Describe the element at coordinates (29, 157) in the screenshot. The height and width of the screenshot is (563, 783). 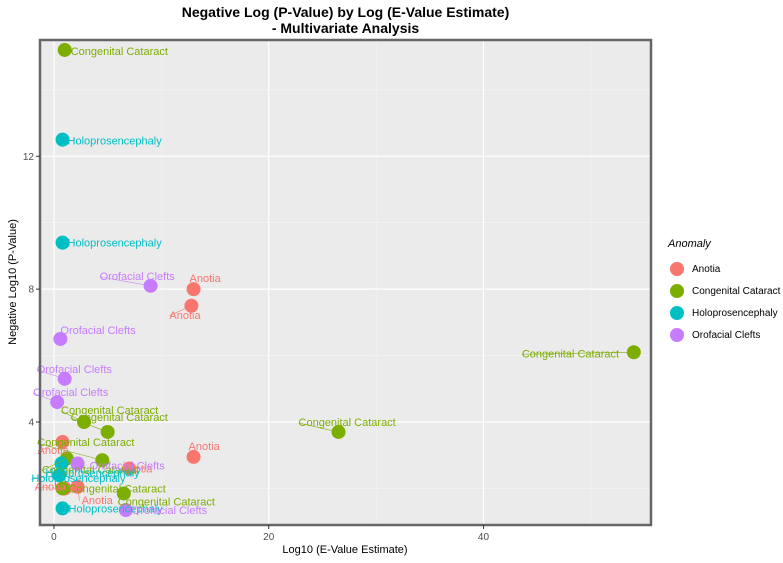
I see `y-tick-label: 12` at that location.